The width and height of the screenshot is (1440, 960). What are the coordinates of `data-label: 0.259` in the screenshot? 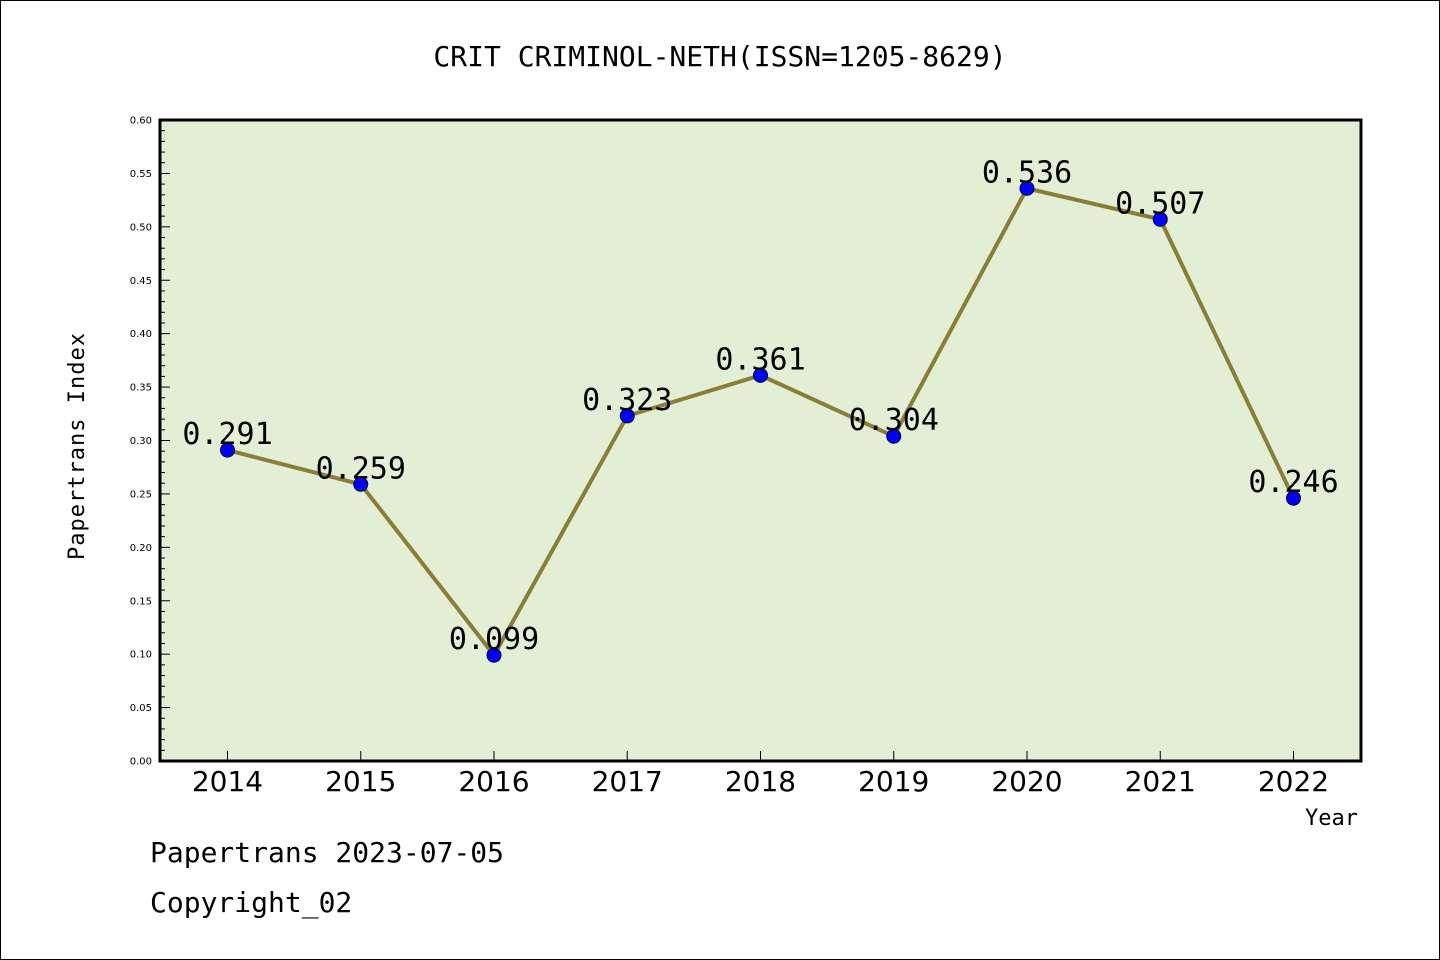 It's located at (361, 468).